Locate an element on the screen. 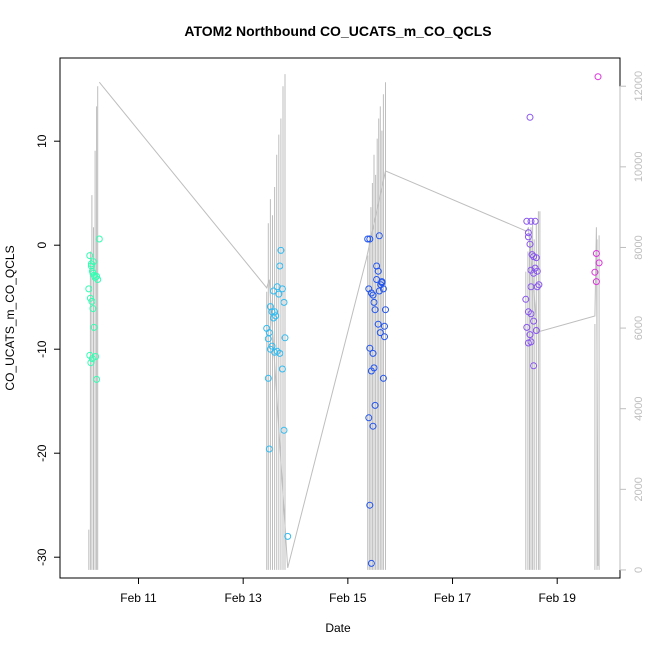  y-tick-label: -30 is located at coordinates (42, 557).